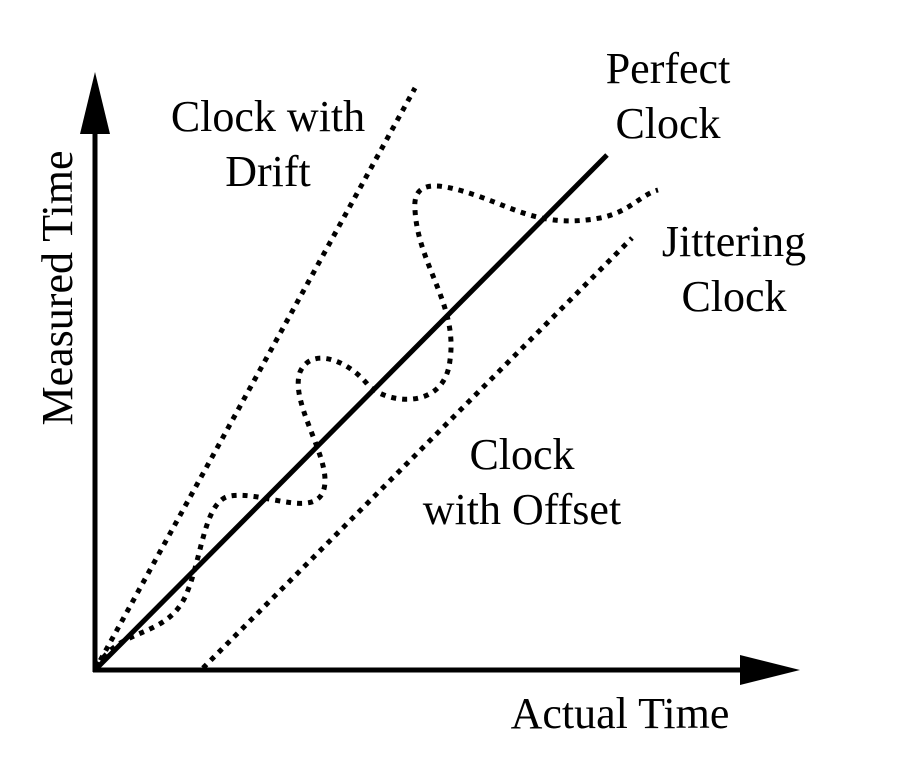 The height and width of the screenshot is (759, 904). What do you see at coordinates (95, 103) in the screenshot?
I see `y-axis-arrow` at bounding box center [95, 103].